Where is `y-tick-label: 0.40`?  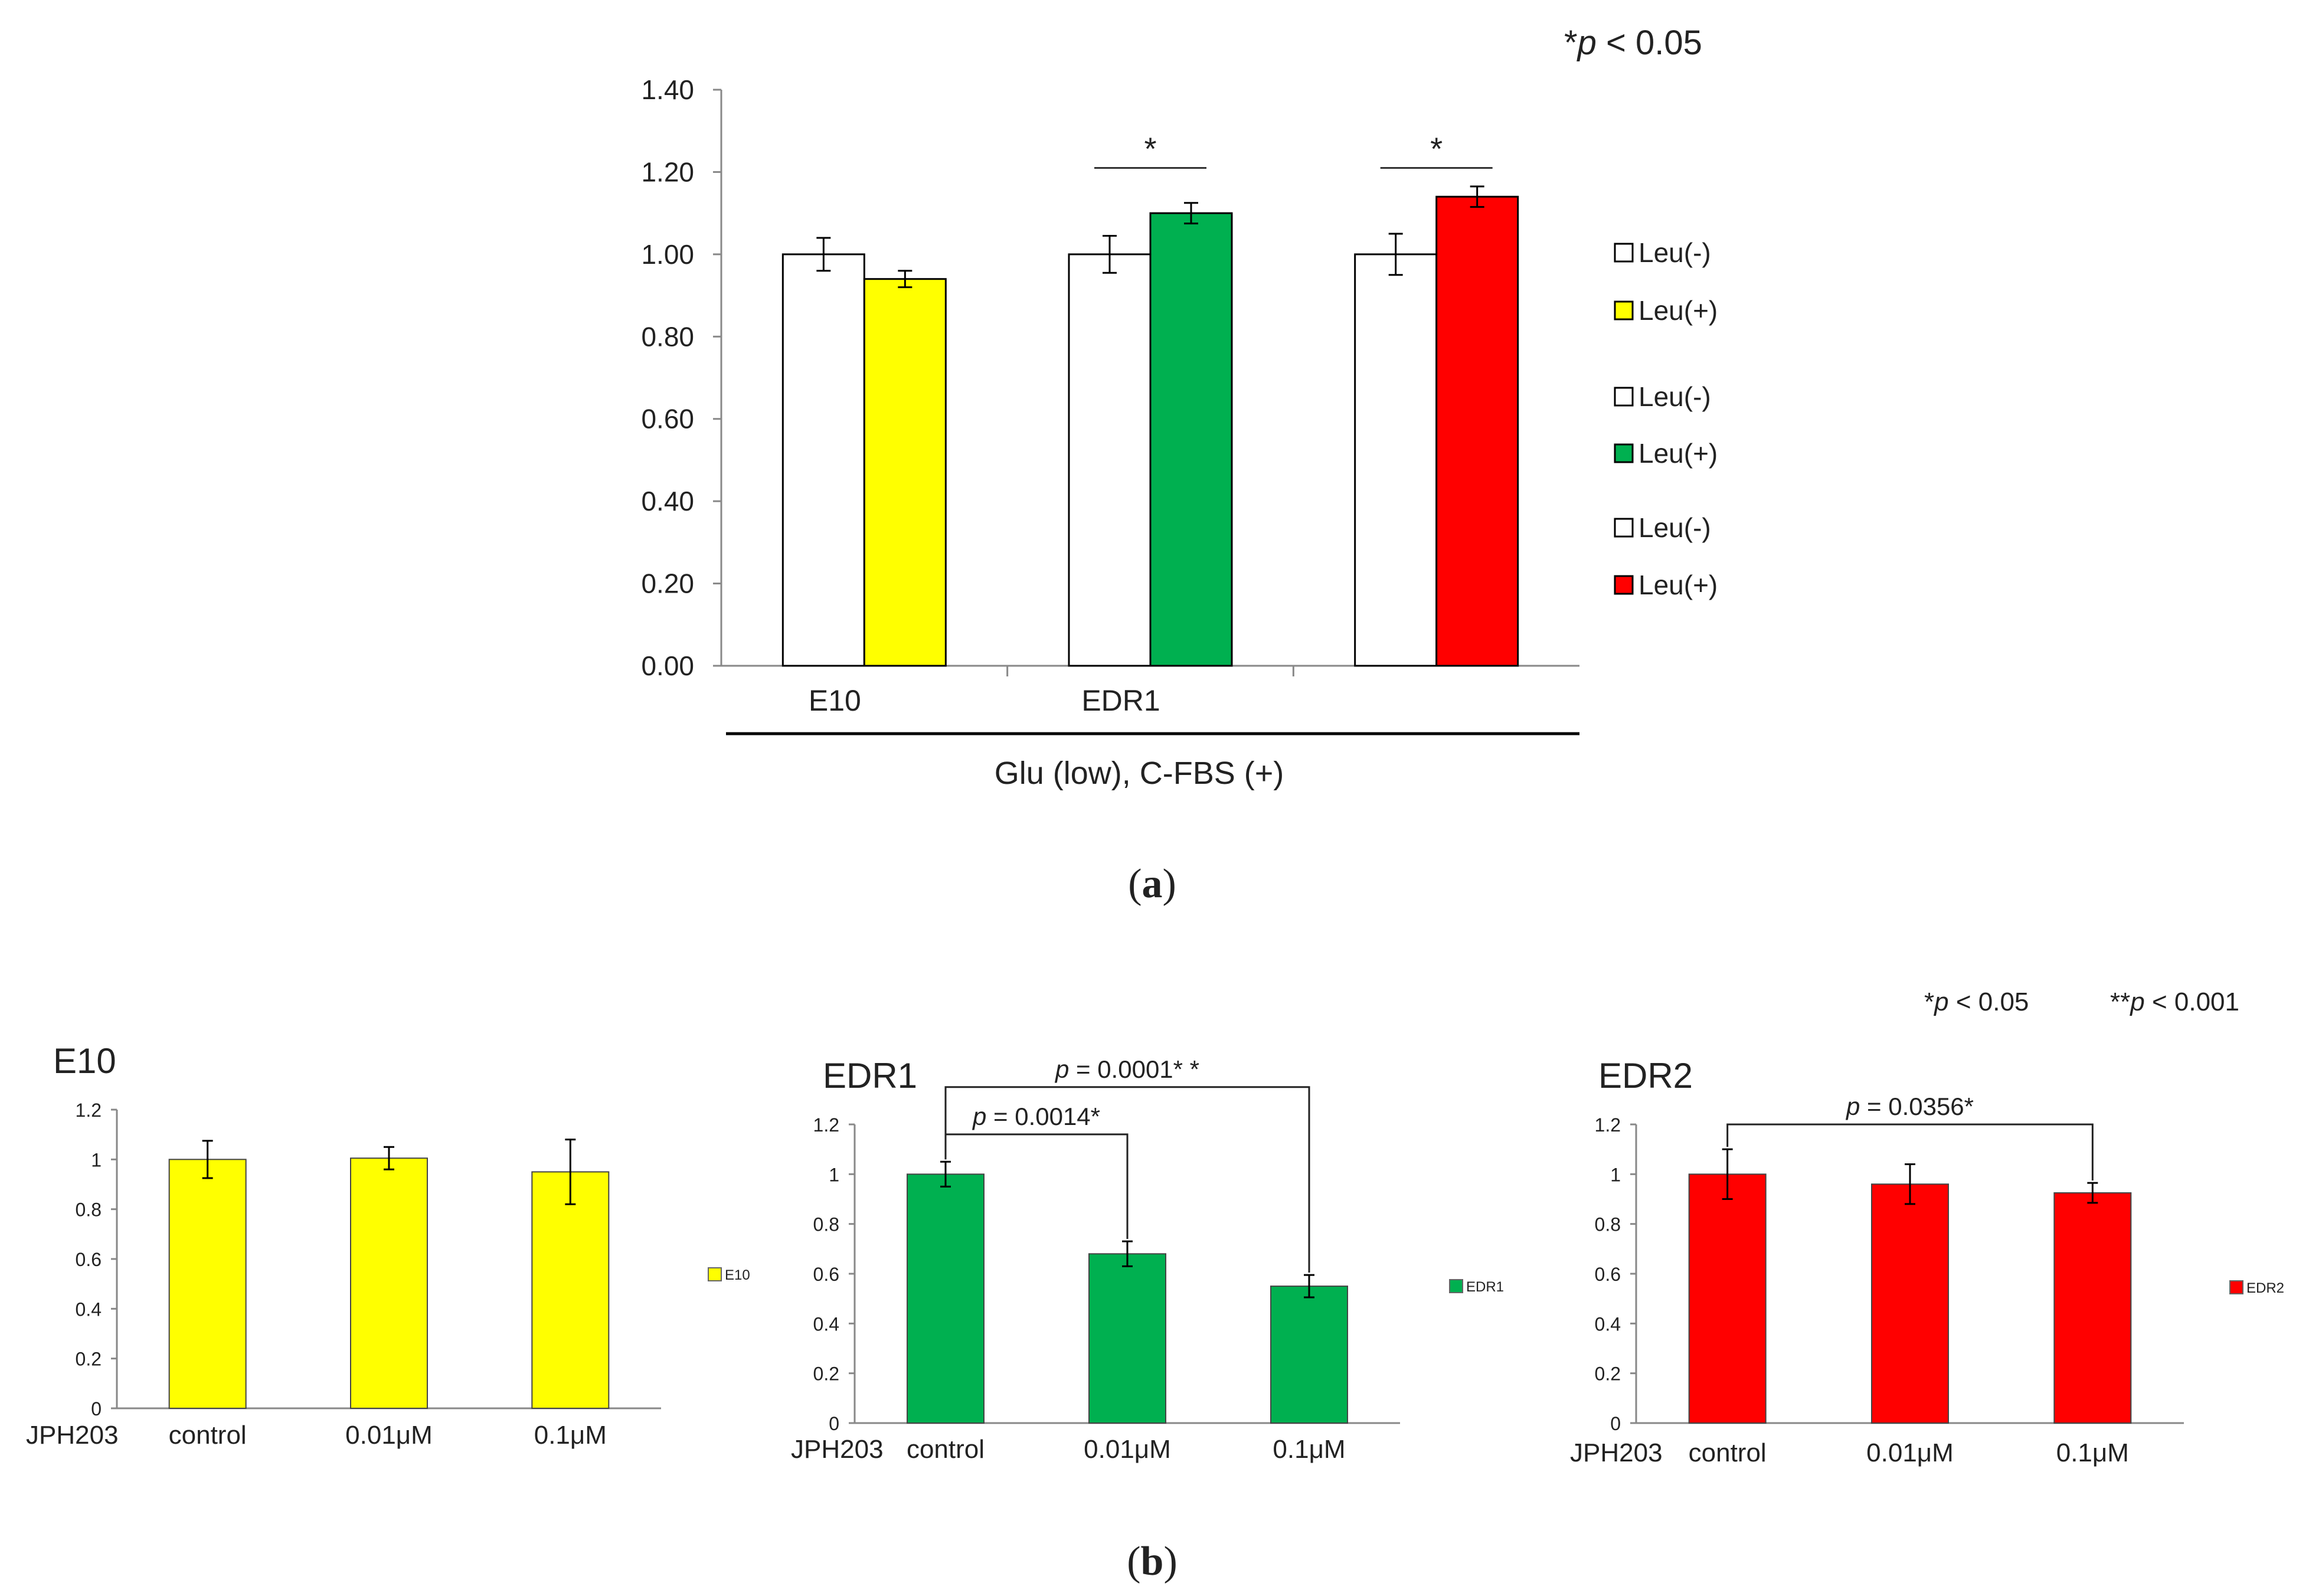 y-tick-label: 0.40 is located at coordinates (668, 501).